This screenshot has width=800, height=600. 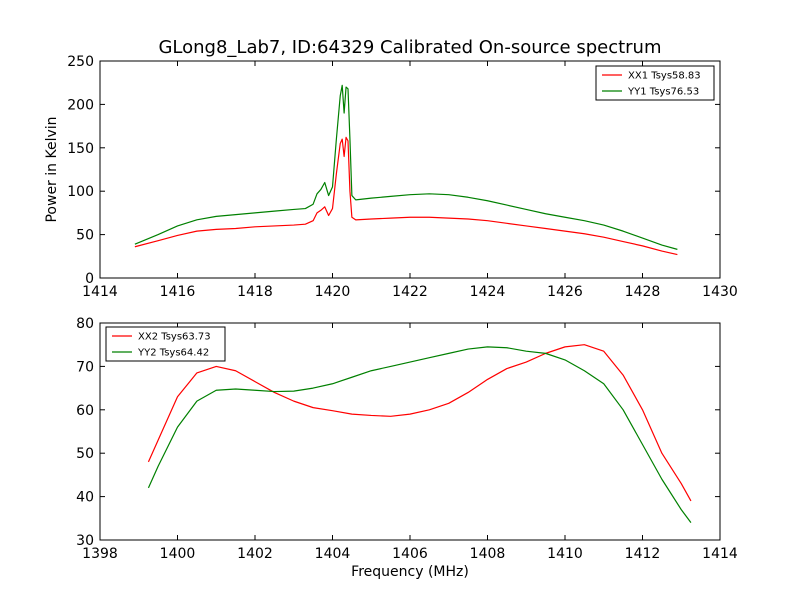 What do you see at coordinates (173, 353) in the screenshot?
I see `legend-entry: YY2 Tsys64.42` at bounding box center [173, 353].